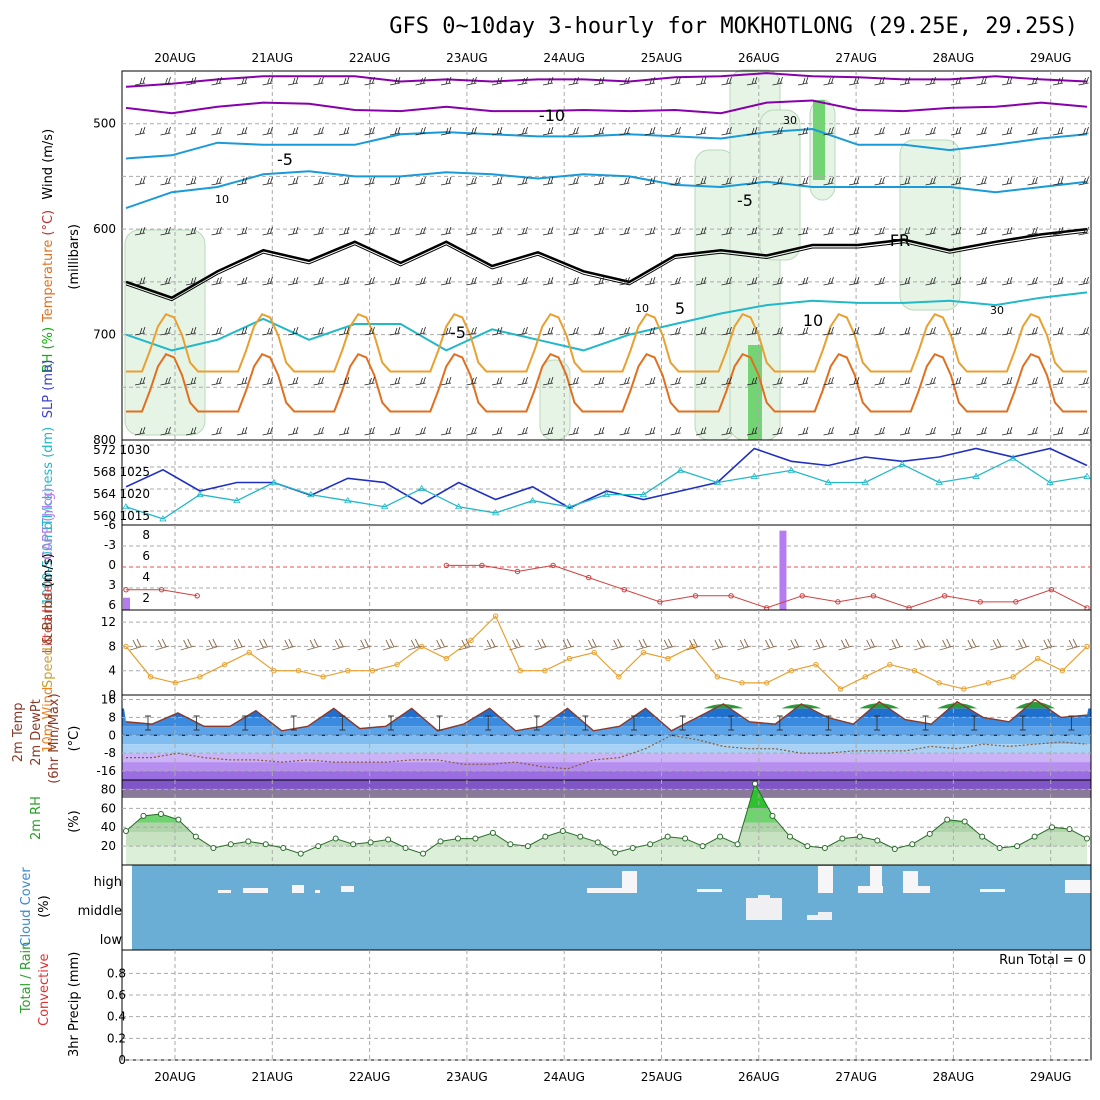 The image size is (1100, 1100). Describe the element at coordinates (606, 382) in the screenshot. I see `isotherm-line` at that location.